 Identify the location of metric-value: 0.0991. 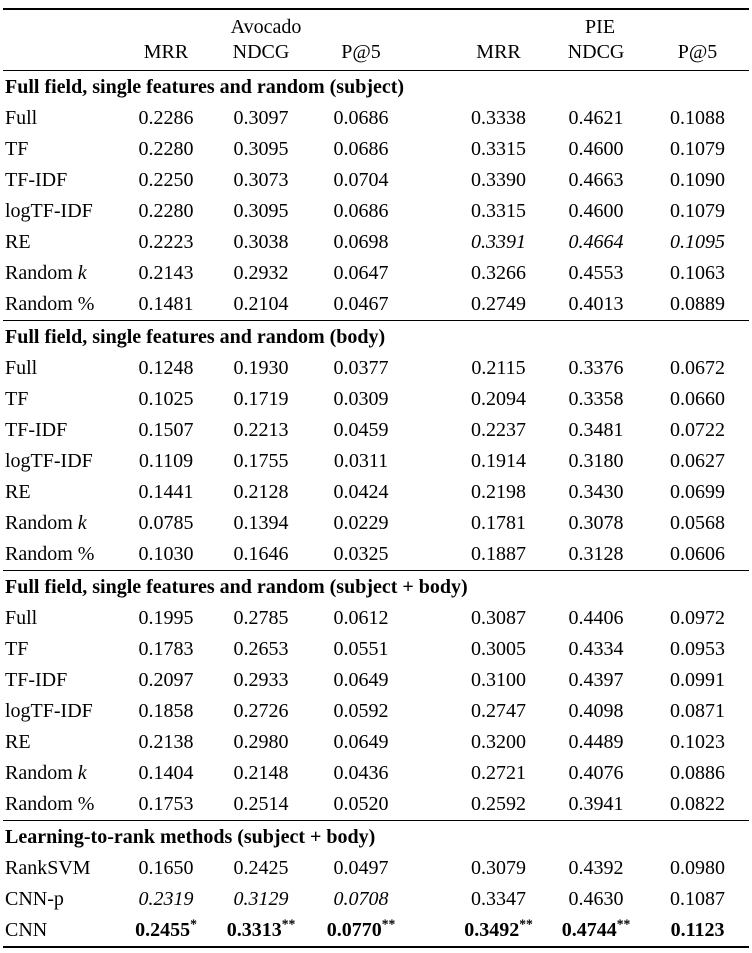
(698, 680).